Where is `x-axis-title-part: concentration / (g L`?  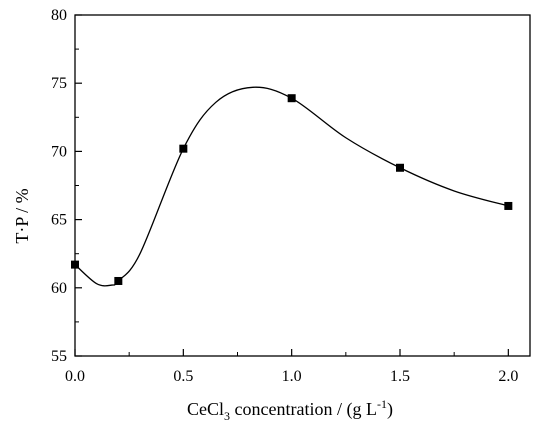
x-axis-title-part: concentration / (g L is located at coordinates (303, 409).